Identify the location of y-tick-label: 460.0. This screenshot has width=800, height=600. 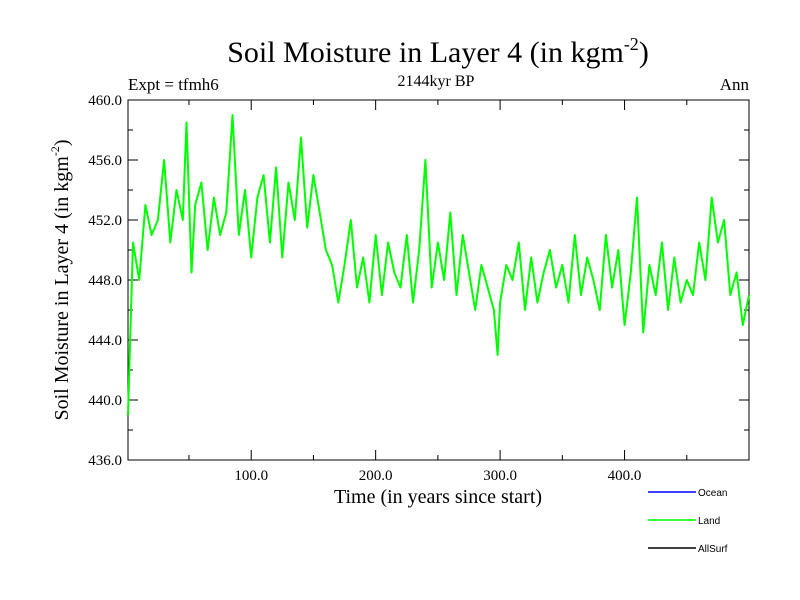
(105, 101).